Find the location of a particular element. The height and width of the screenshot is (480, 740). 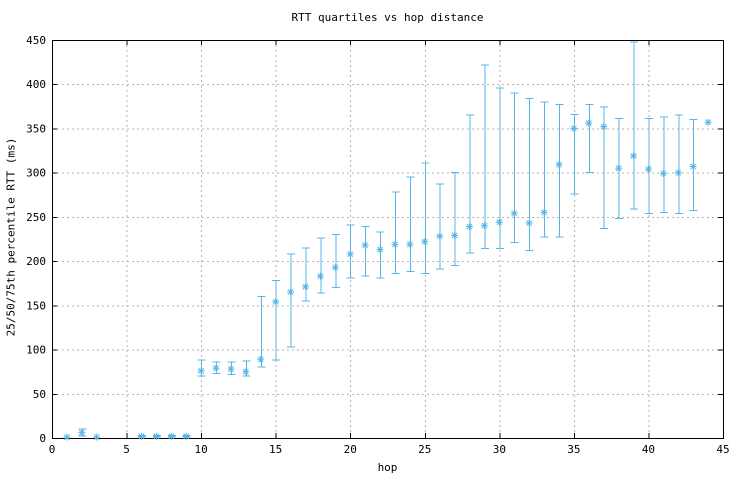

chart-title: RTT quartiles vs hop distance is located at coordinates (387, 17).